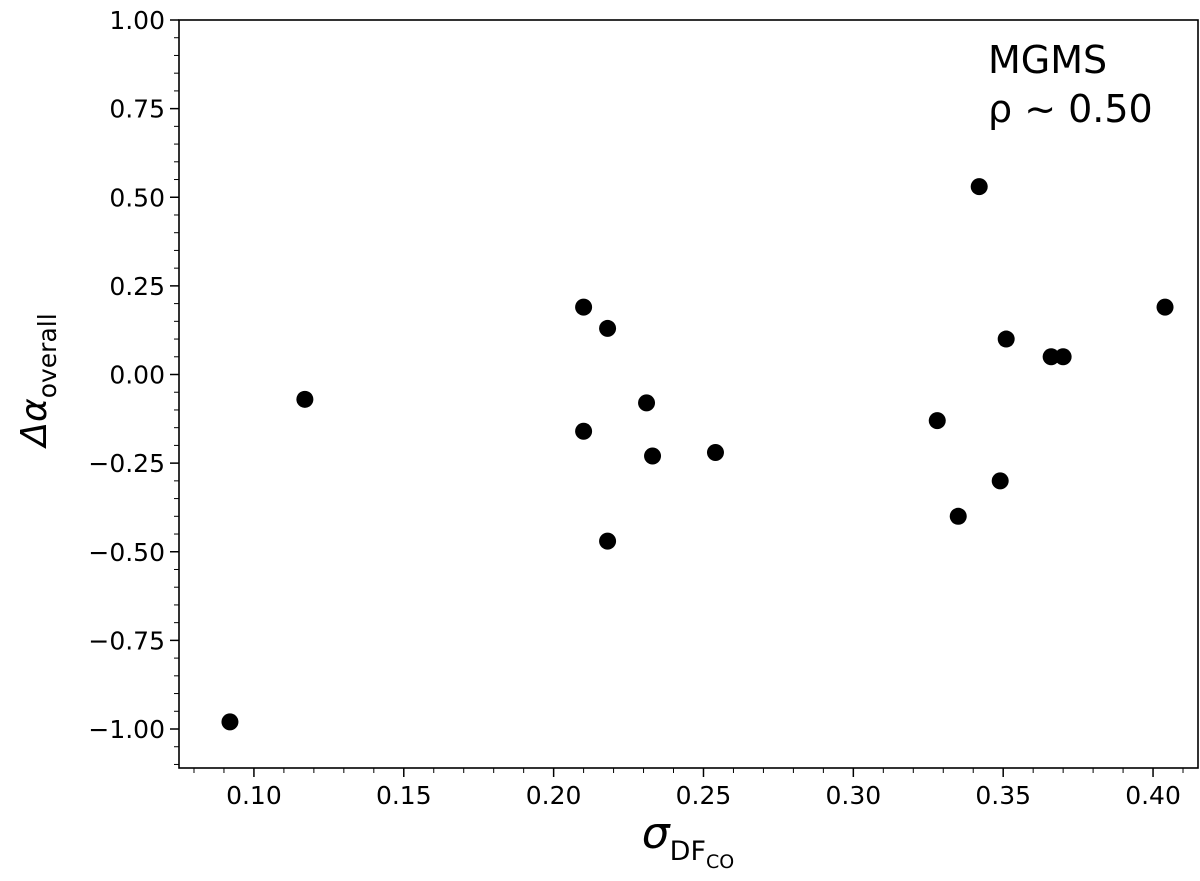  I want to click on y-tick-label: 0.50, so click(137, 197).